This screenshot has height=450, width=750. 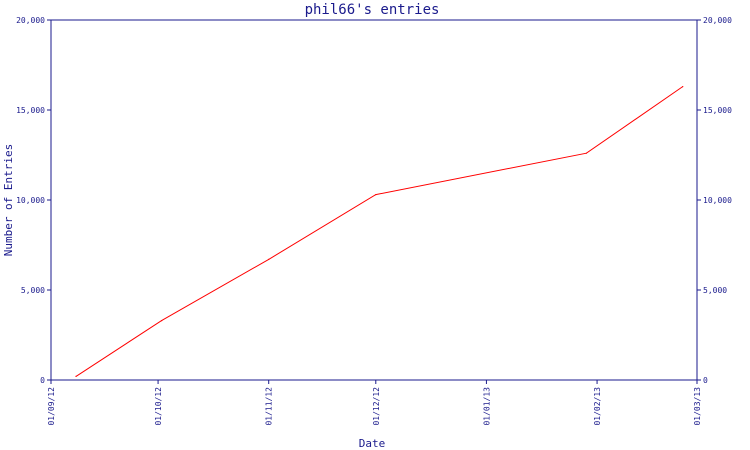 I want to click on y-axis-label: Number of Entries, so click(x=8, y=200).